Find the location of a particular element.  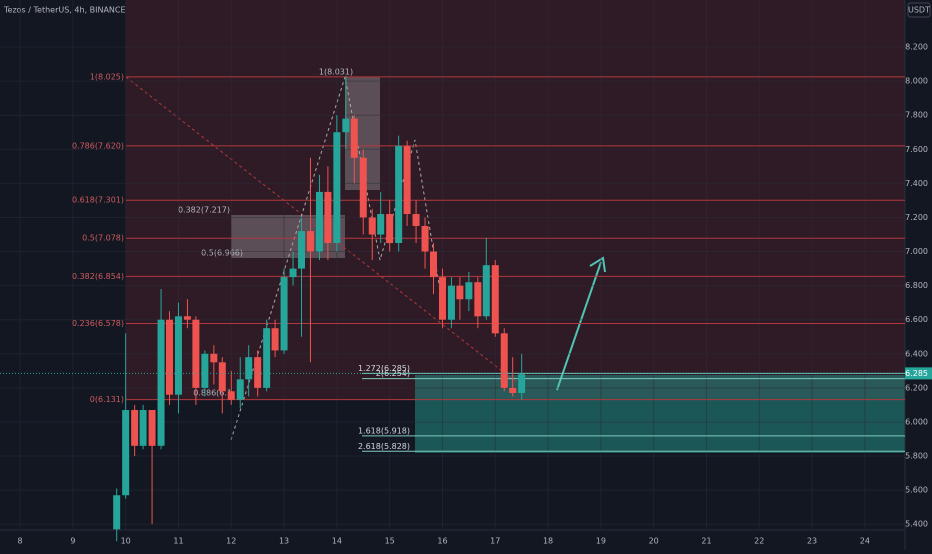

currency: USDT is located at coordinates (919, 10).